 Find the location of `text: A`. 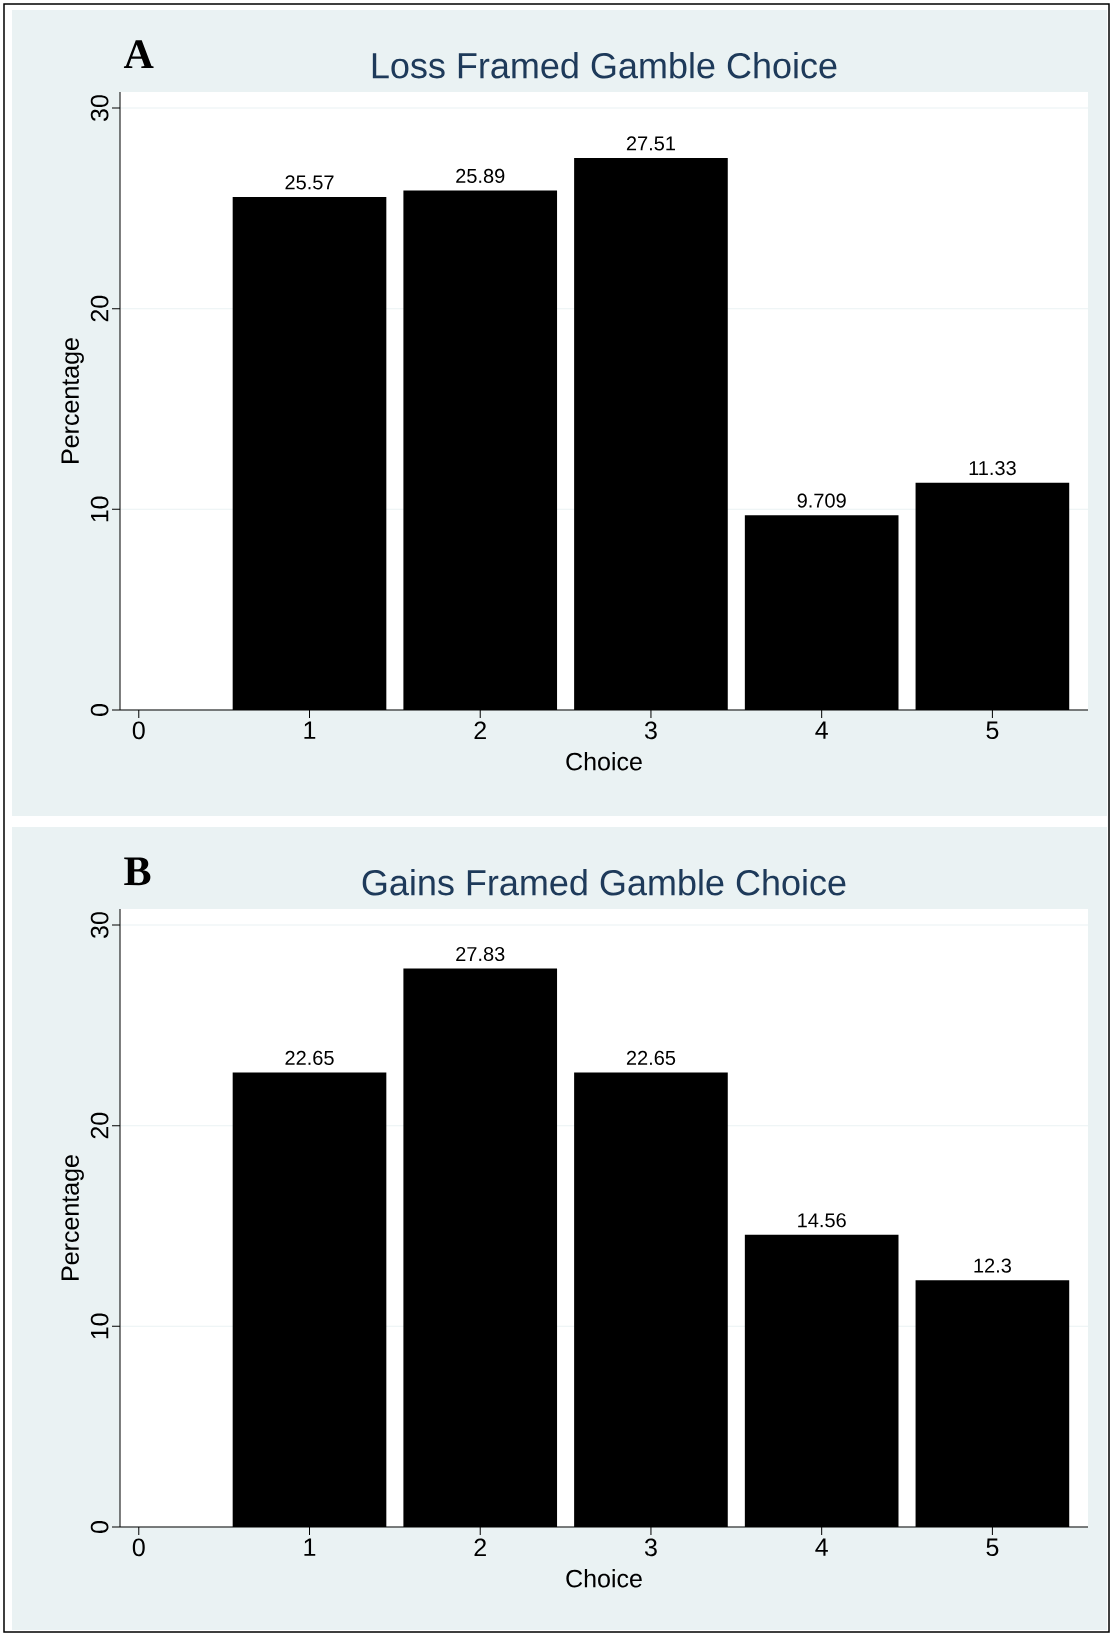

text: A is located at coordinates (138, 54).